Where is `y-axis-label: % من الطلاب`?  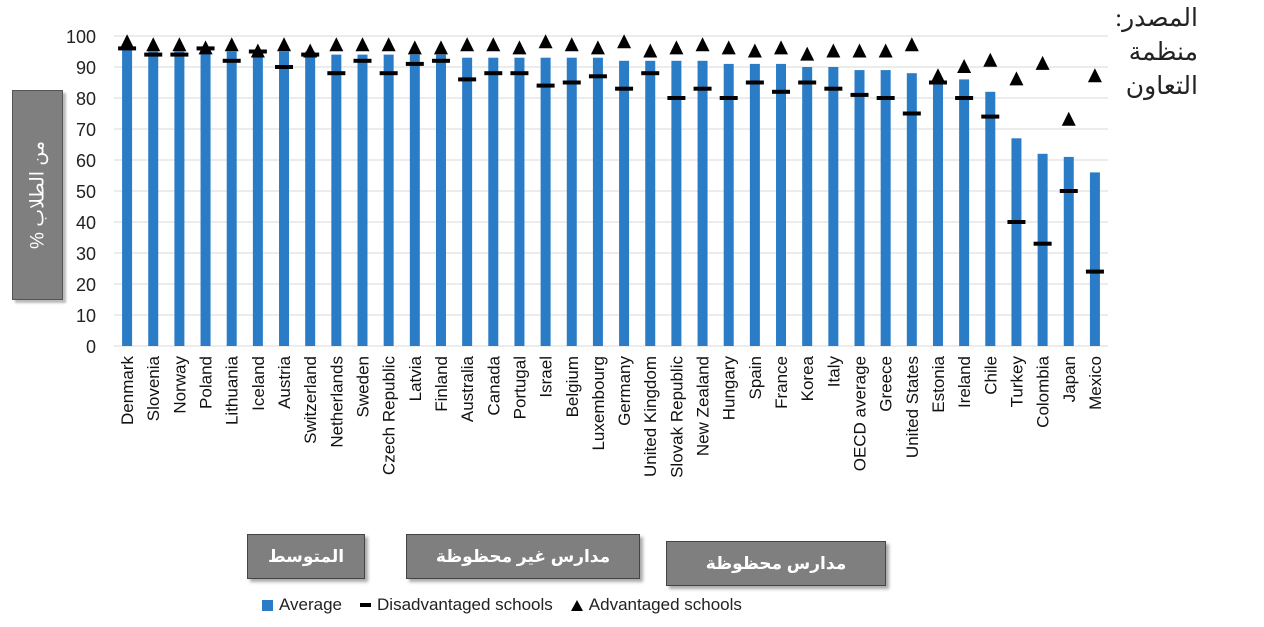 y-axis-label: % من الطلاب is located at coordinates (37, 195).